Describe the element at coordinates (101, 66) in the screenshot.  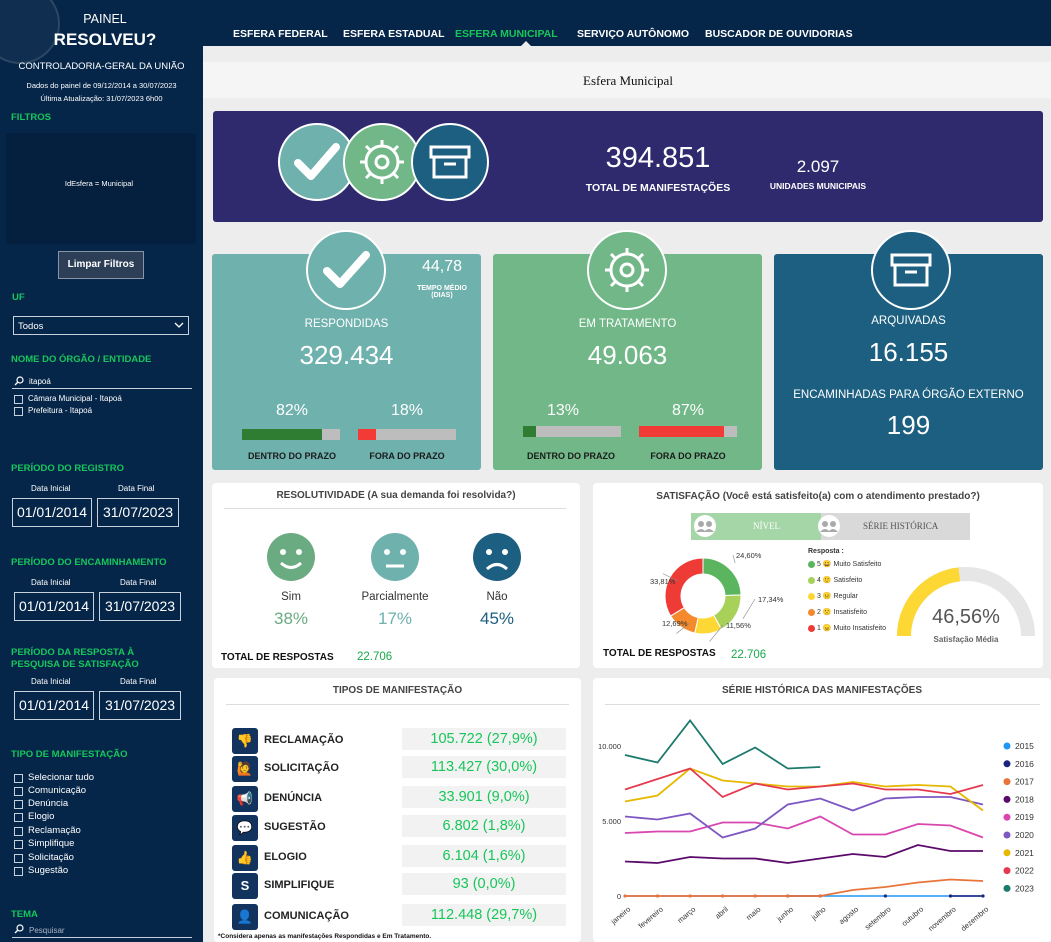
I see `org-name: CONTROLADORIA-GERAL DA UNIÃO` at that location.